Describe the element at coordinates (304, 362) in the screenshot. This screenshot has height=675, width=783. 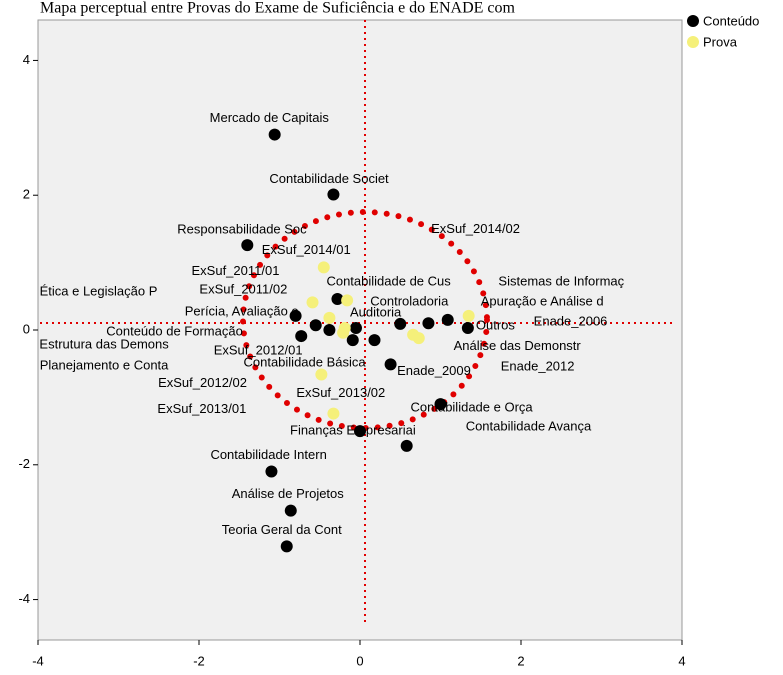
I see `point-label: Contabilidade Básica` at that location.